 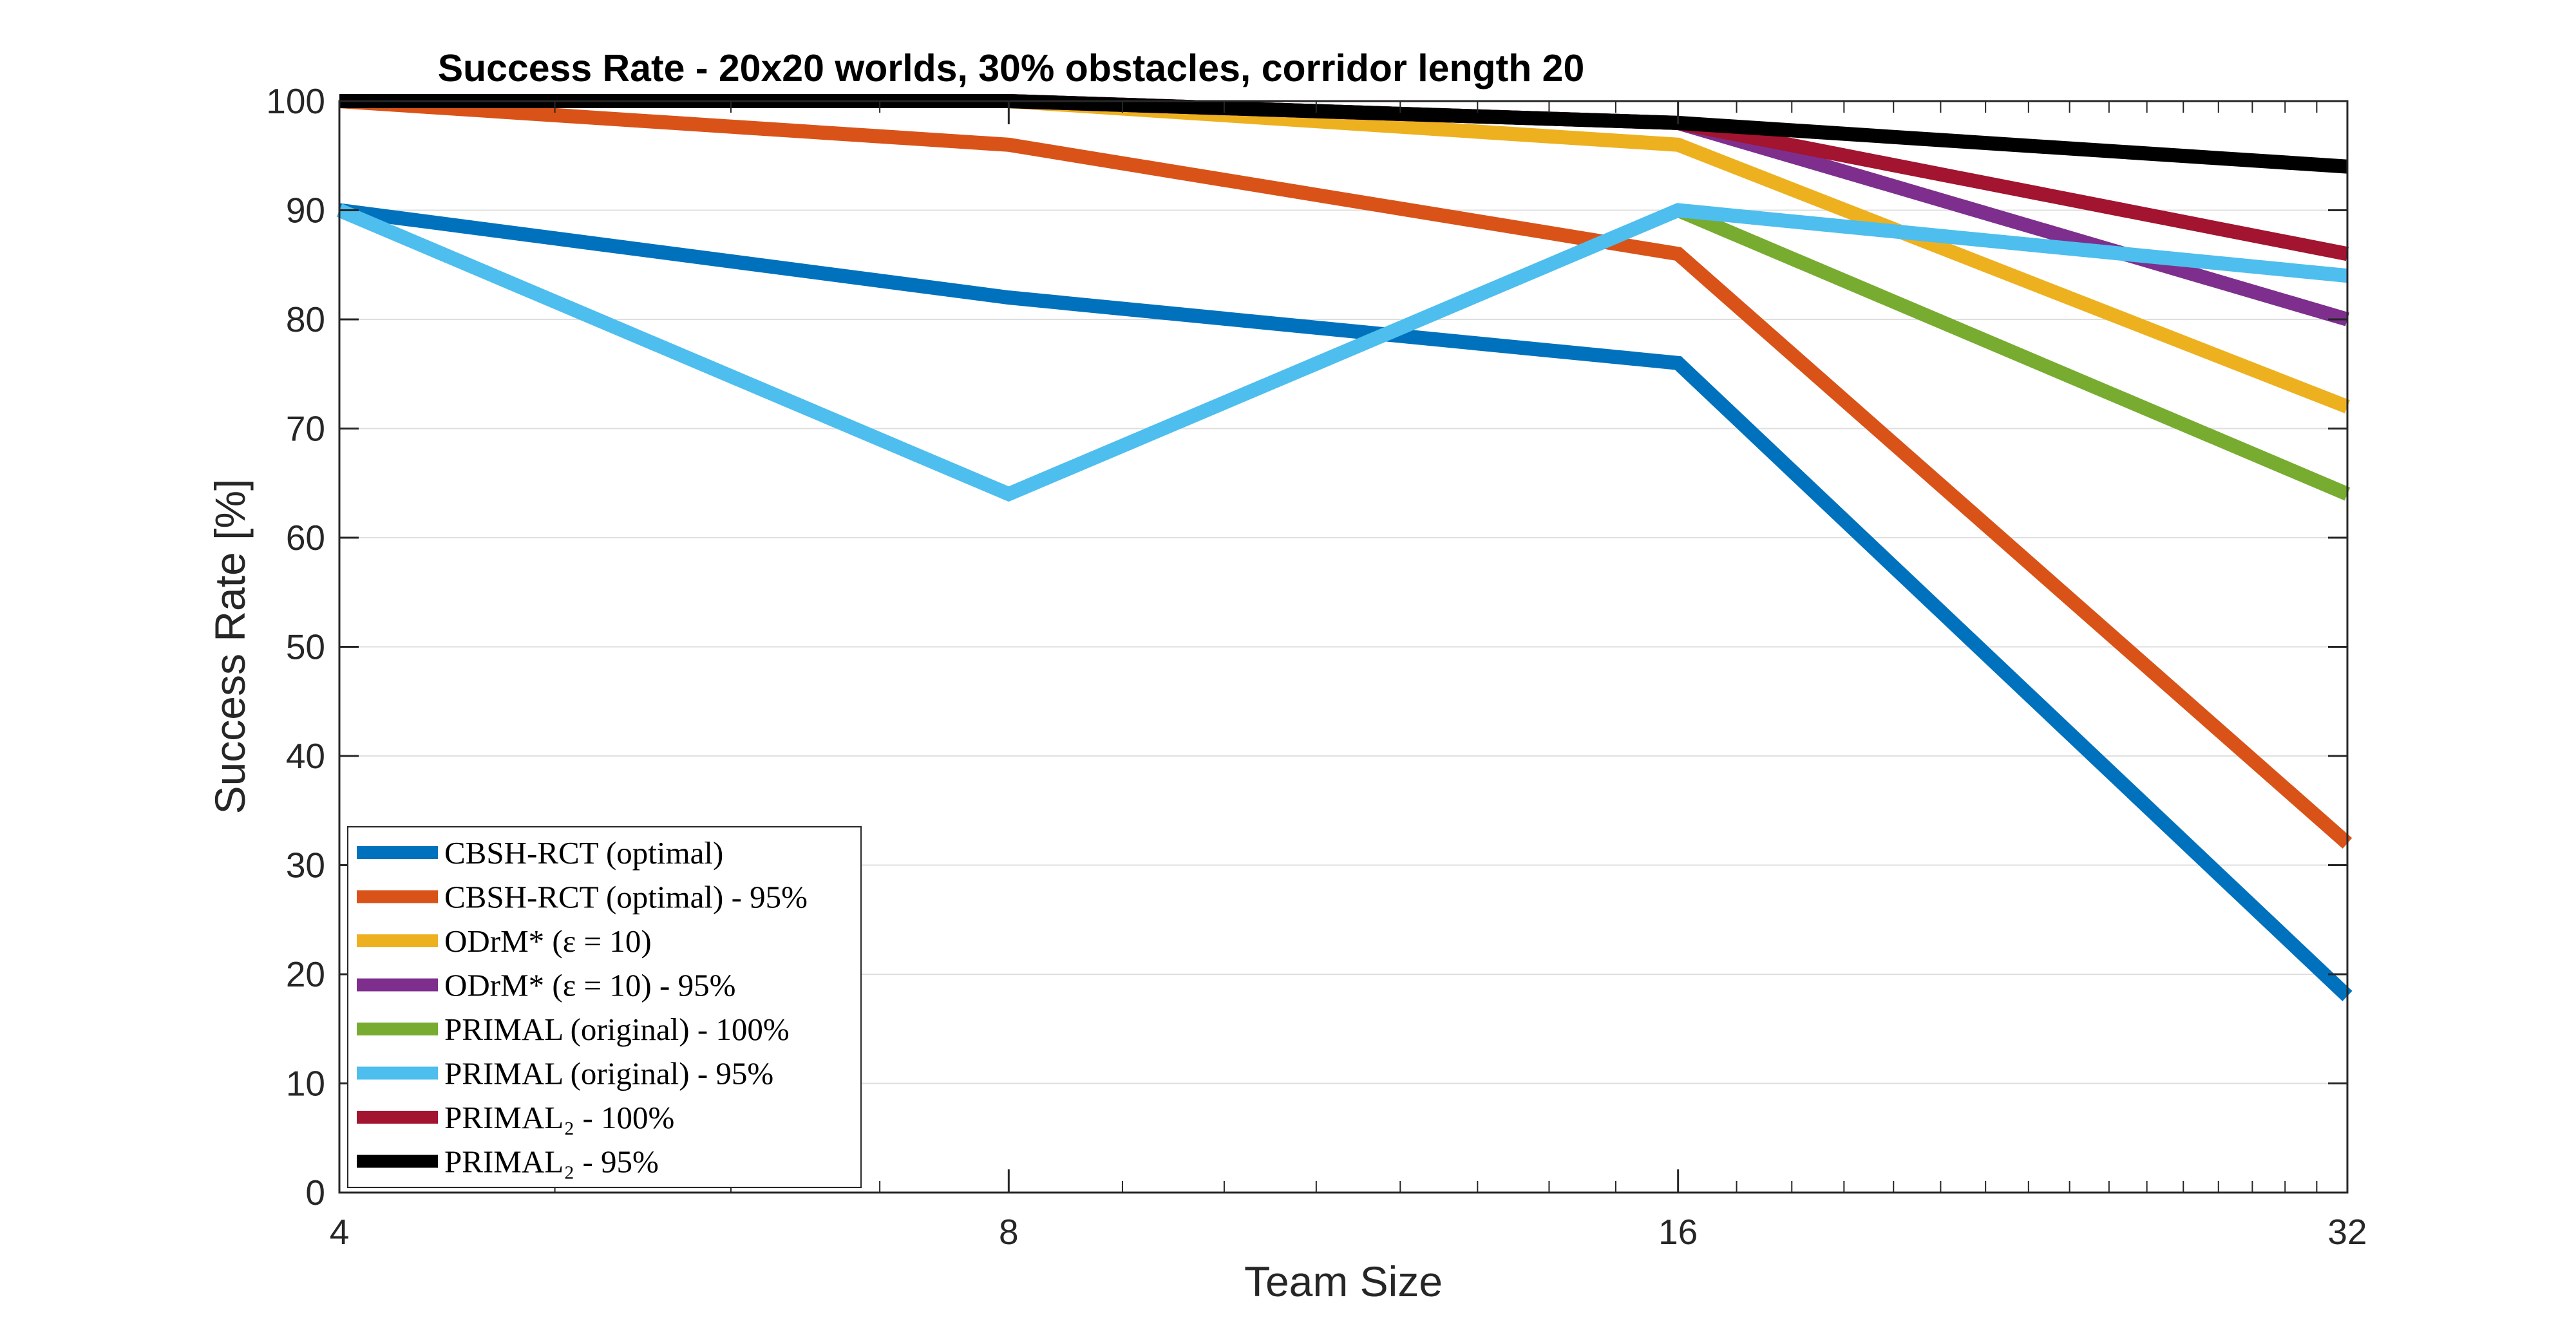 I want to click on legend-label: PRIMAL₂ - 95%, so click(x=551, y=1162).